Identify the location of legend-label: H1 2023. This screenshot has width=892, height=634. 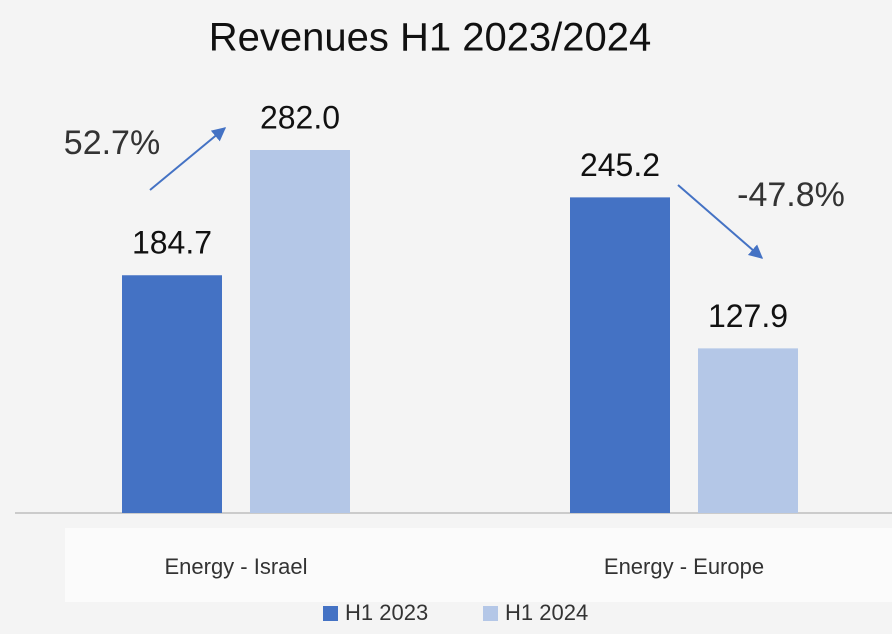
(386, 612).